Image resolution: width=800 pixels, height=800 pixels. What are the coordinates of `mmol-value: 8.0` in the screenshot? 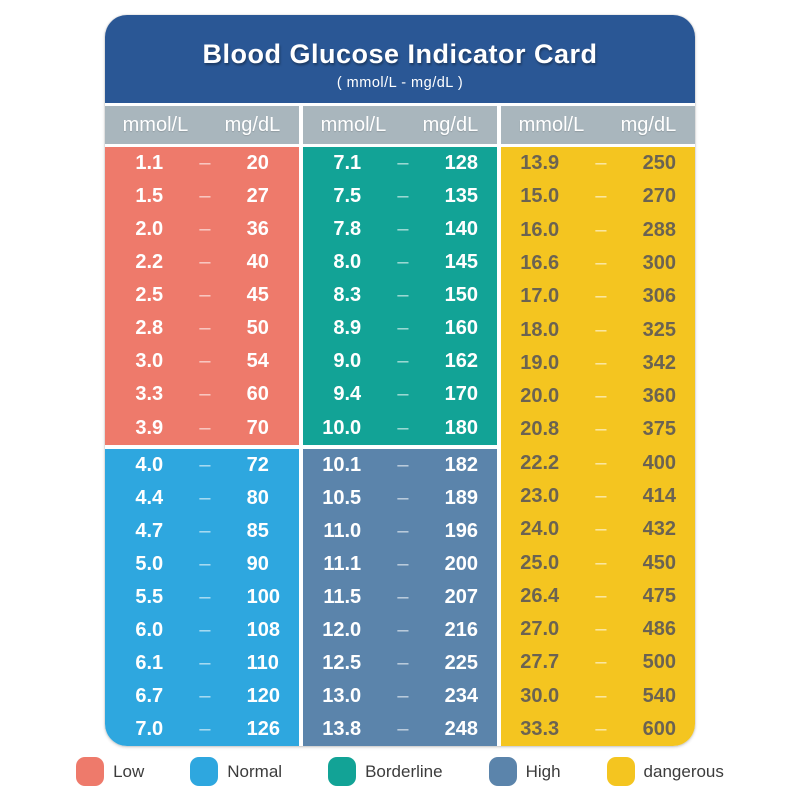 It's located at (347, 262).